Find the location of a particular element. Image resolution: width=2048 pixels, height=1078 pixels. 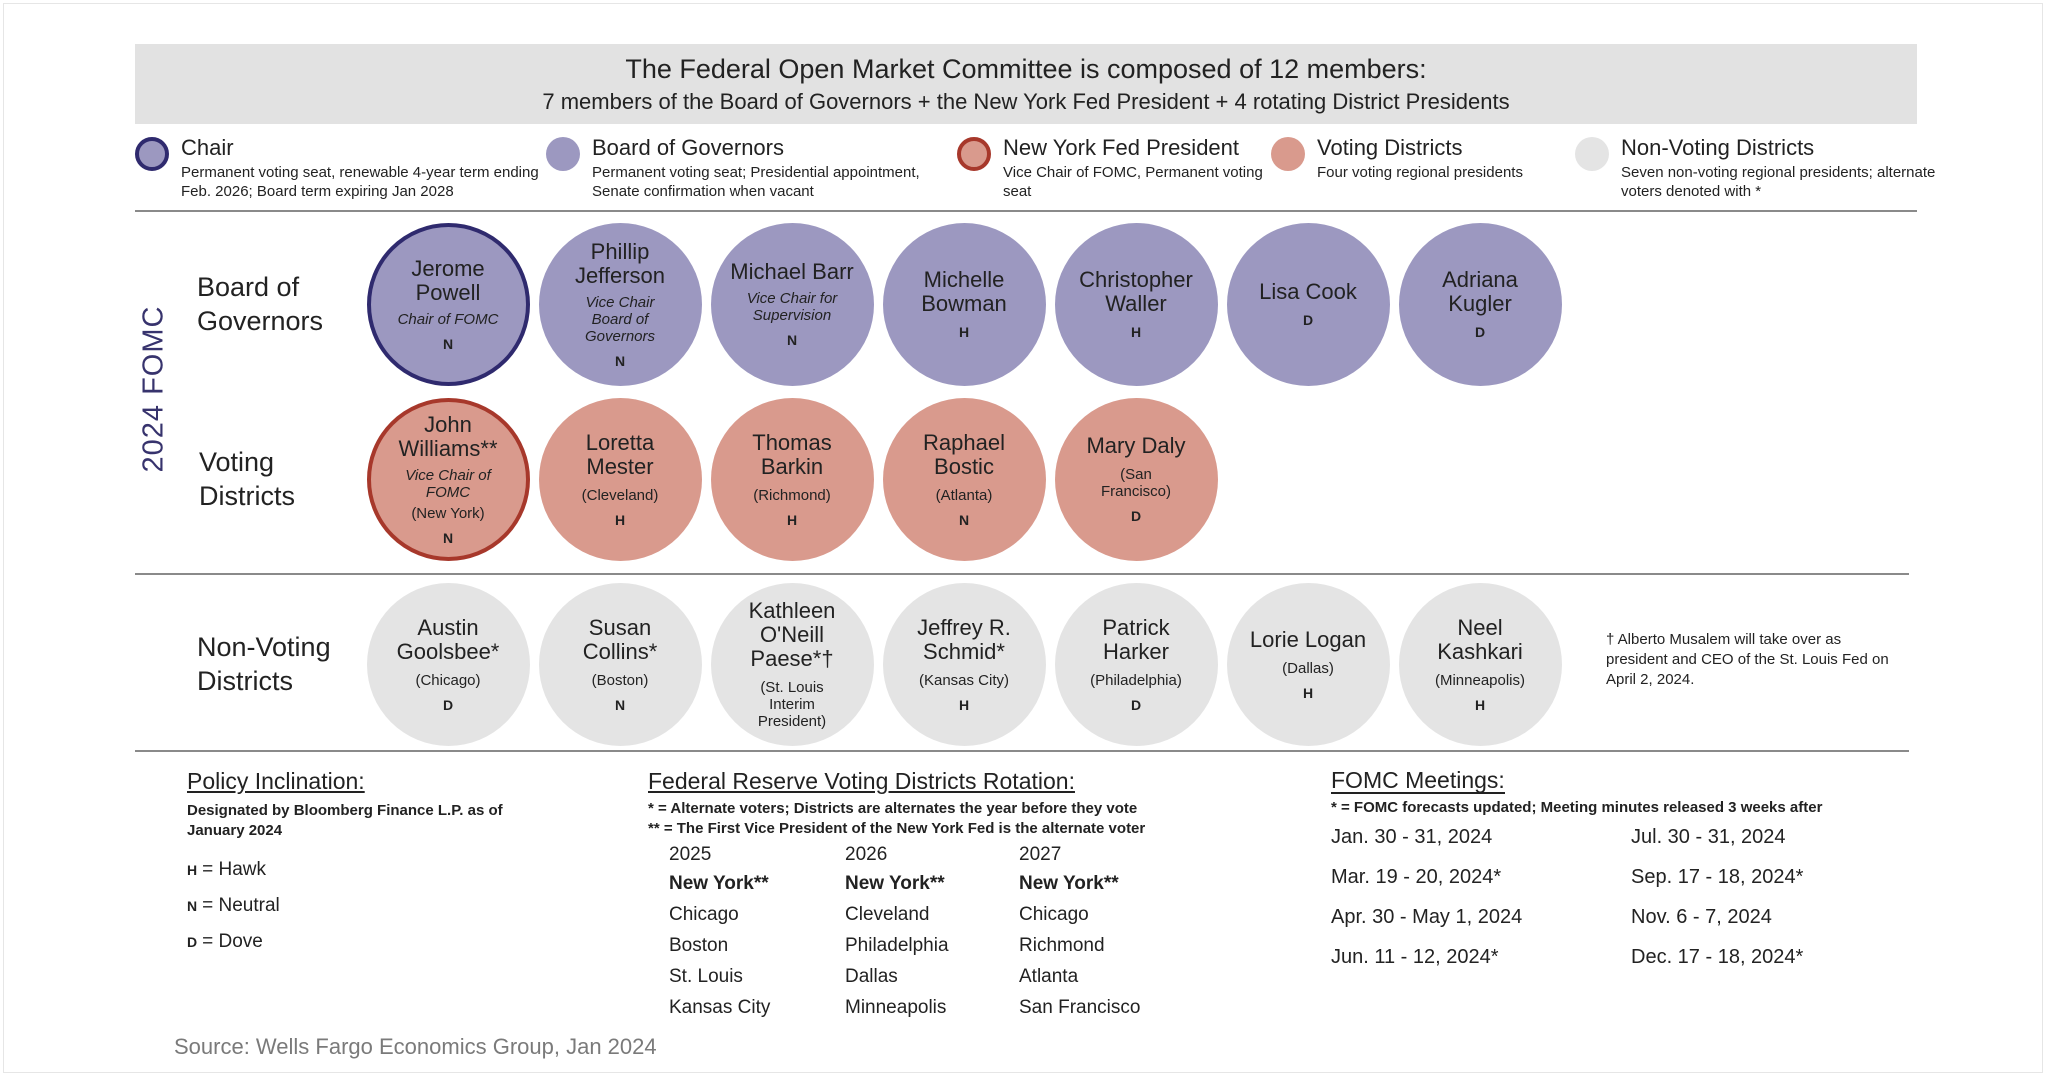

district: Kansas City is located at coordinates (720, 1007).